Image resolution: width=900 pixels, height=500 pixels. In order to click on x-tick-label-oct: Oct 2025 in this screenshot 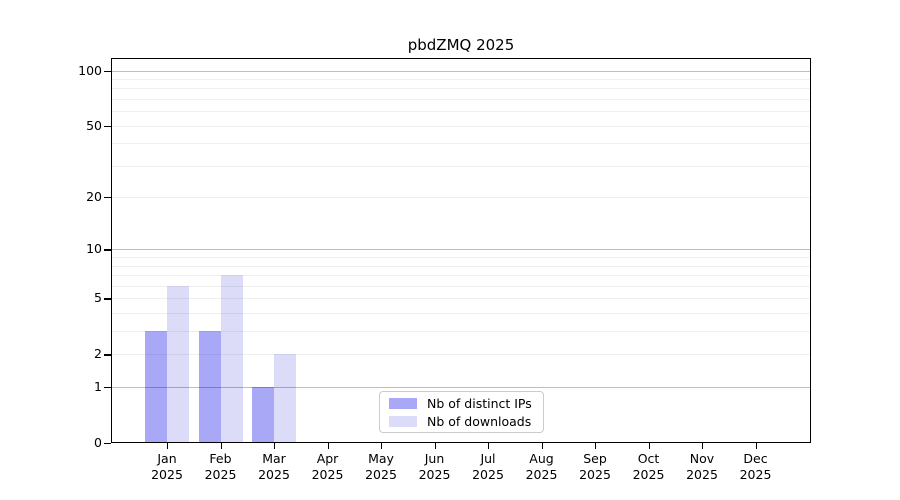, I will do `click(649, 467)`.